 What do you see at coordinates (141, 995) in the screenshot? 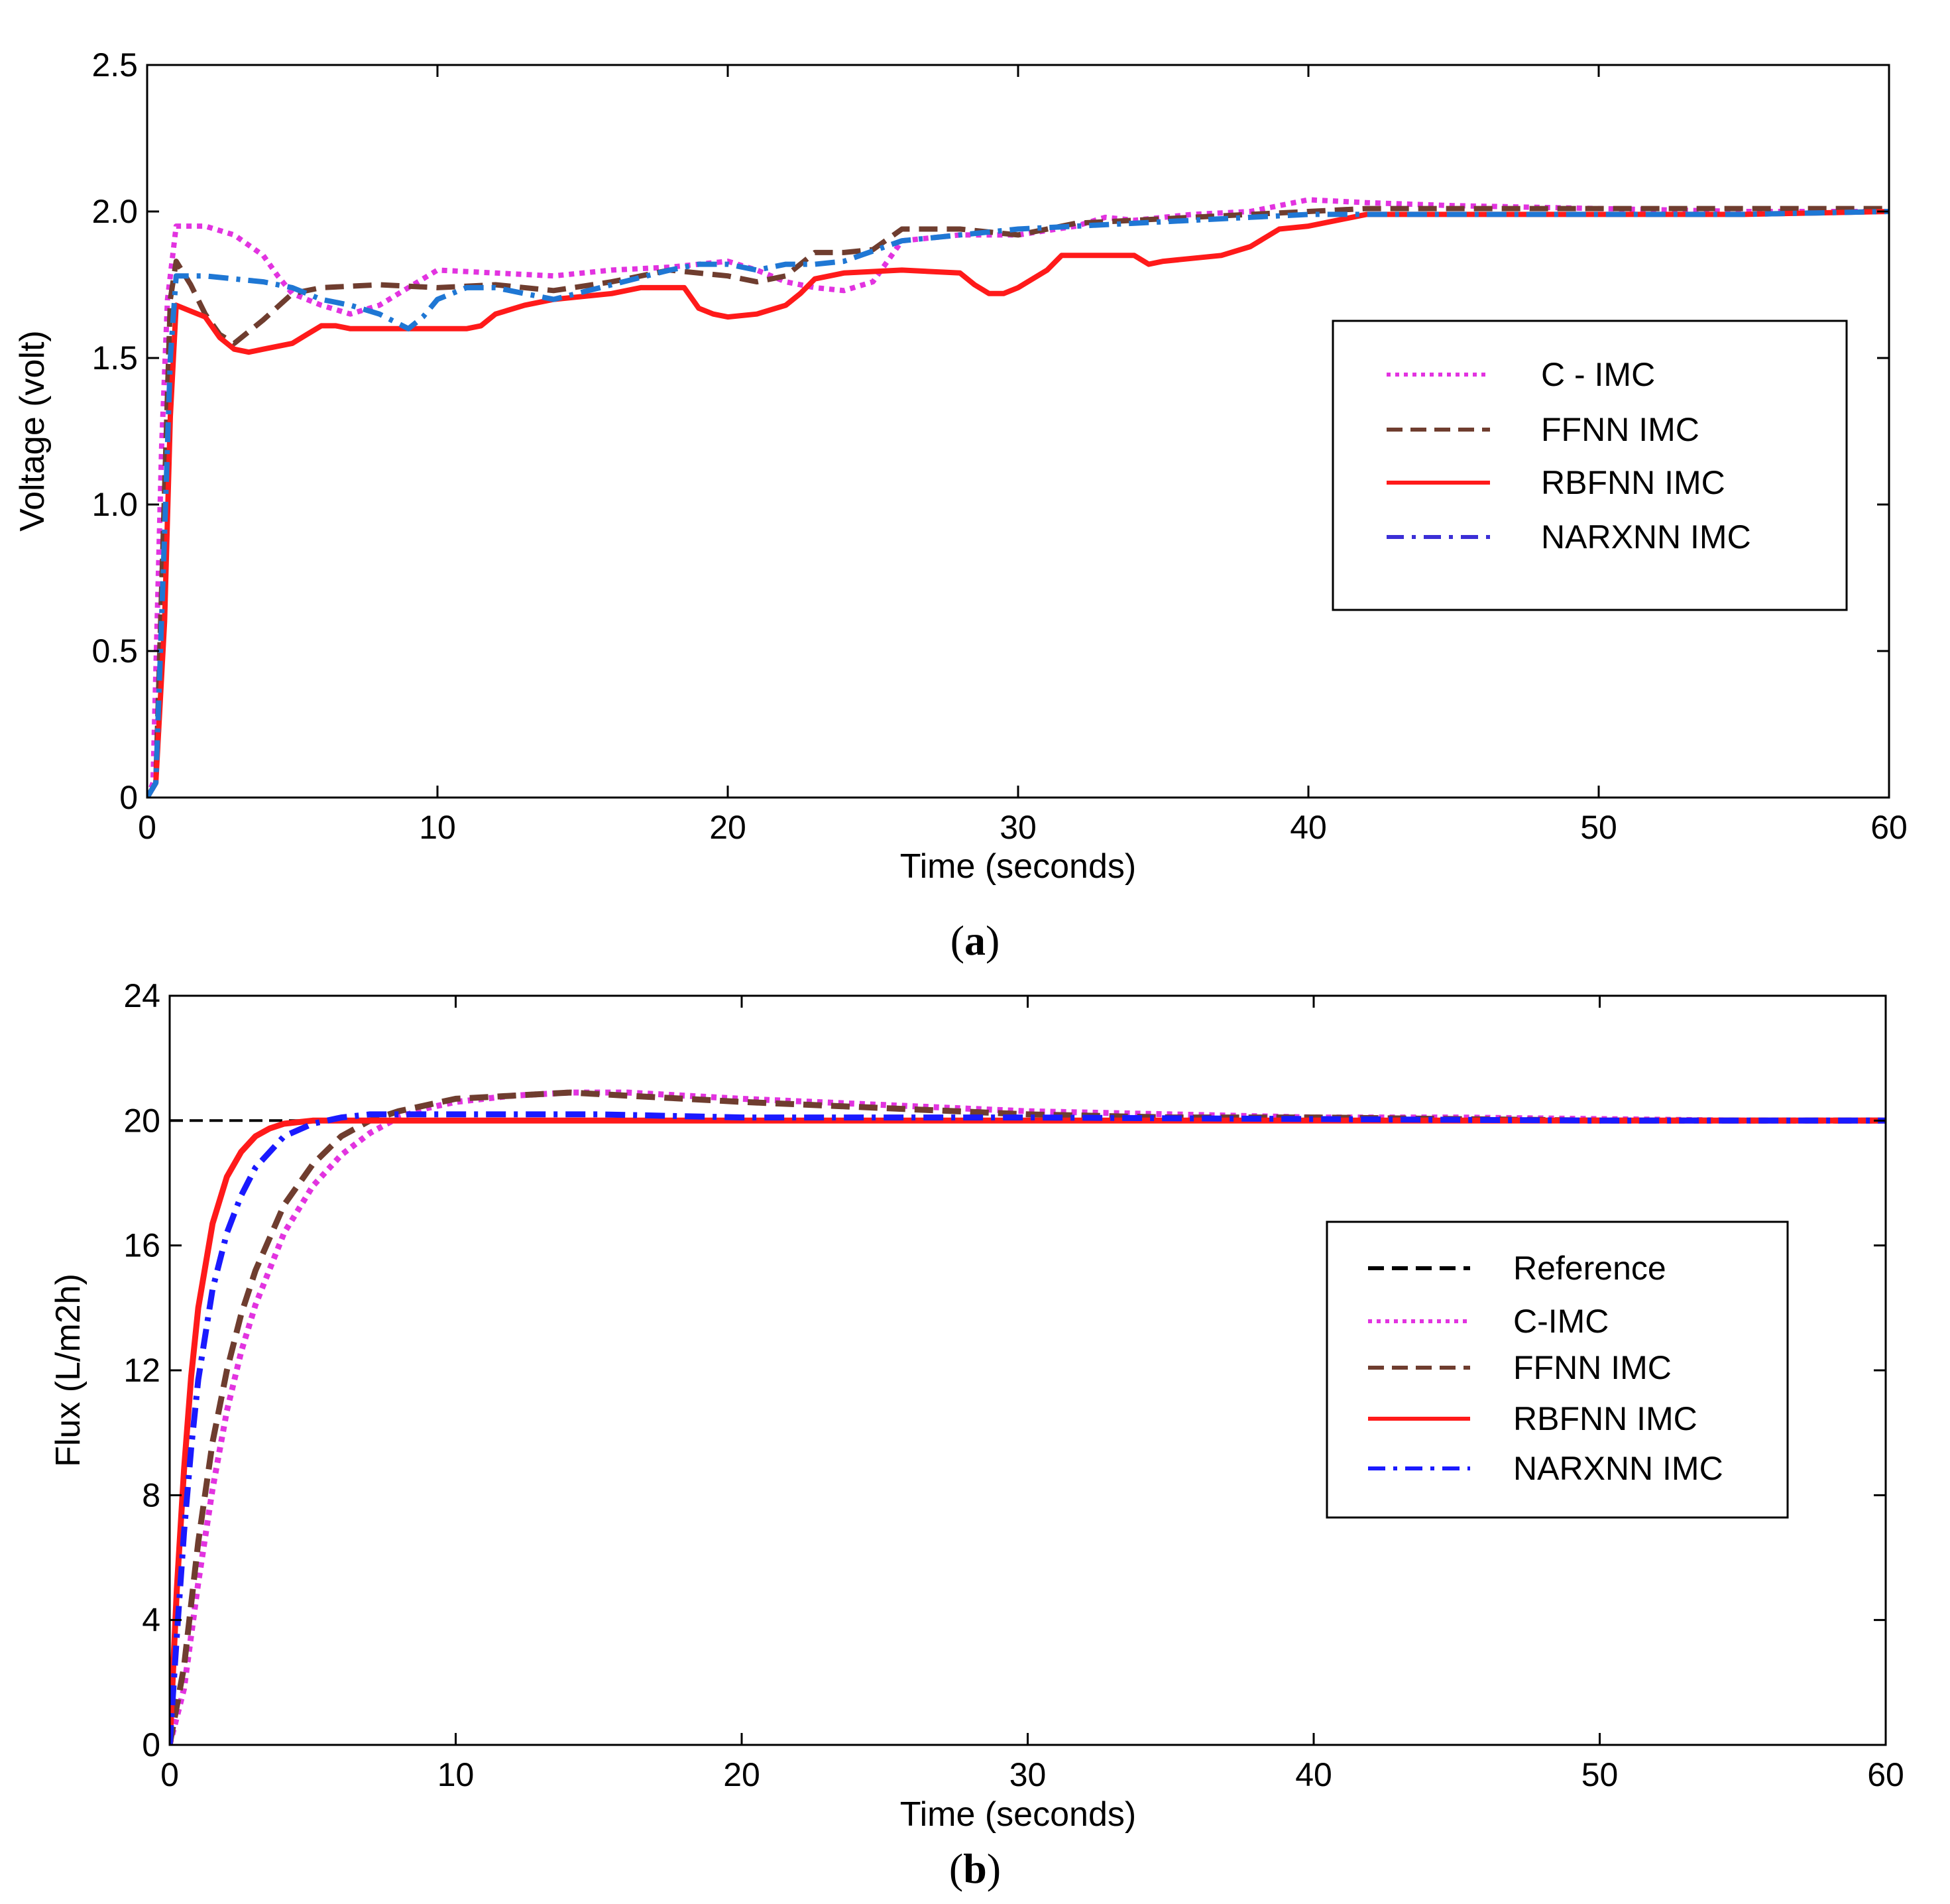
I see `y-tick-label: 24` at bounding box center [141, 995].